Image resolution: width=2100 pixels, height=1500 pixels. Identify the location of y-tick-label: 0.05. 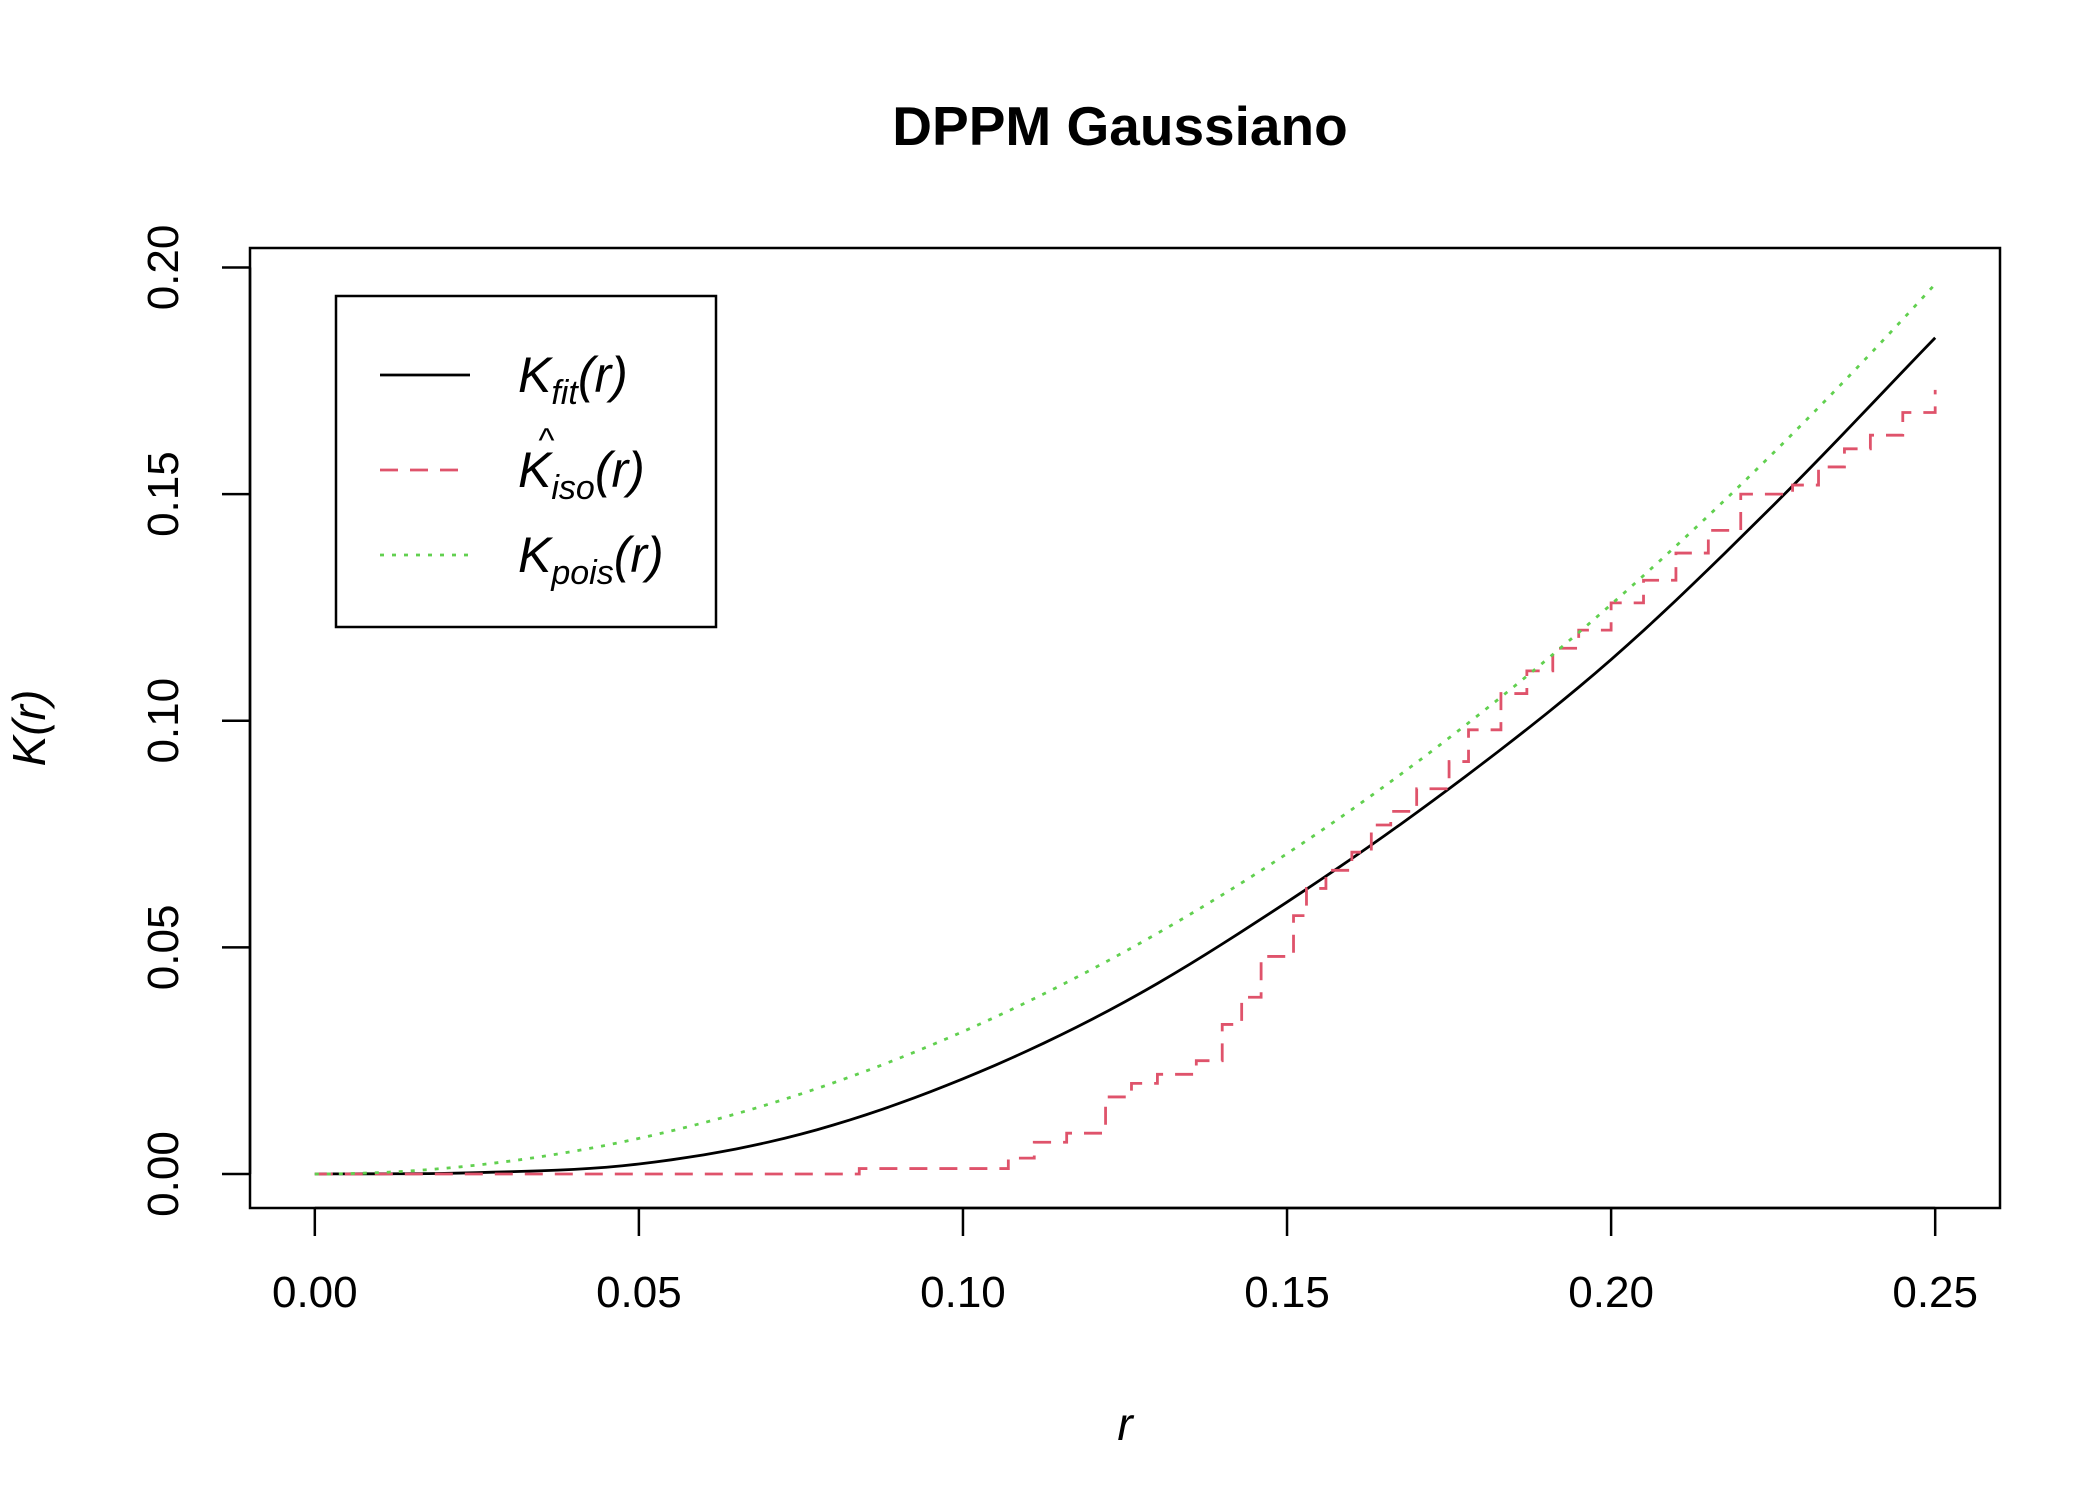
(163, 948).